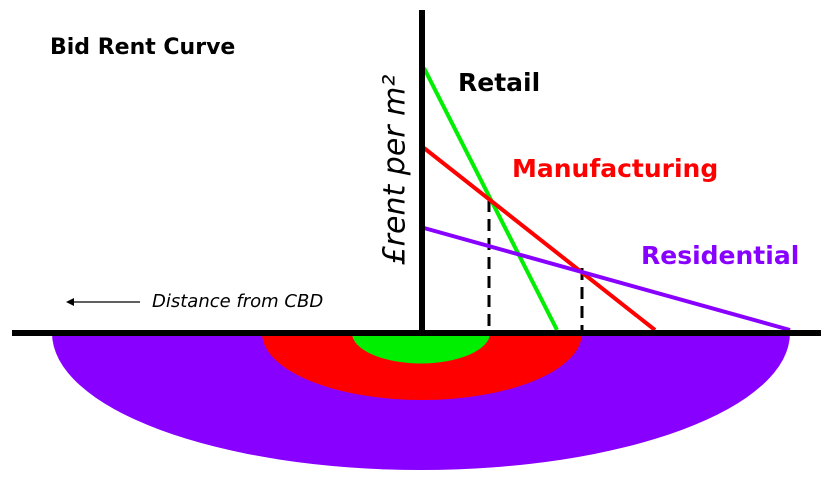 The height and width of the screenshot is (478, 821). I want to click on retail-label: Retail, so click(499, 82).